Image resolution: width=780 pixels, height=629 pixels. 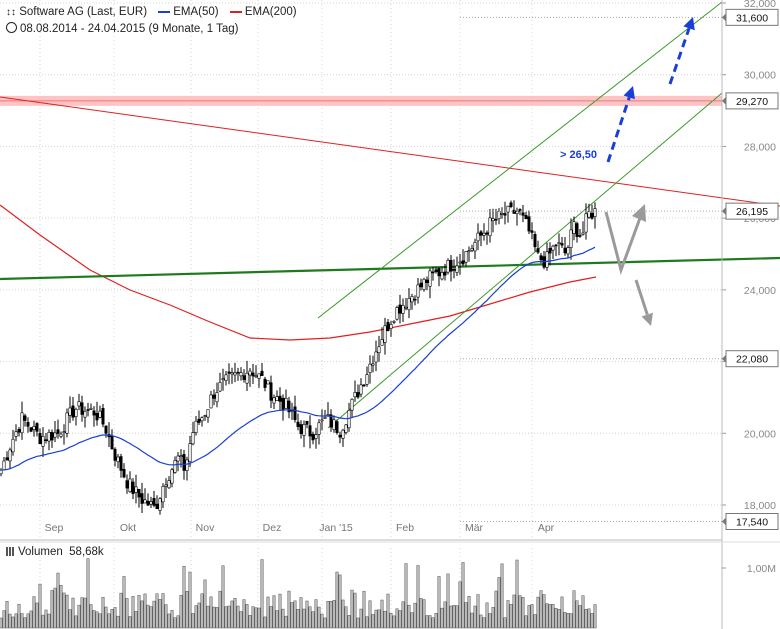 What do you see at coordinates (298, 593) in the screenshot?
I see `volume-bars` at bounding box center [298, 593].